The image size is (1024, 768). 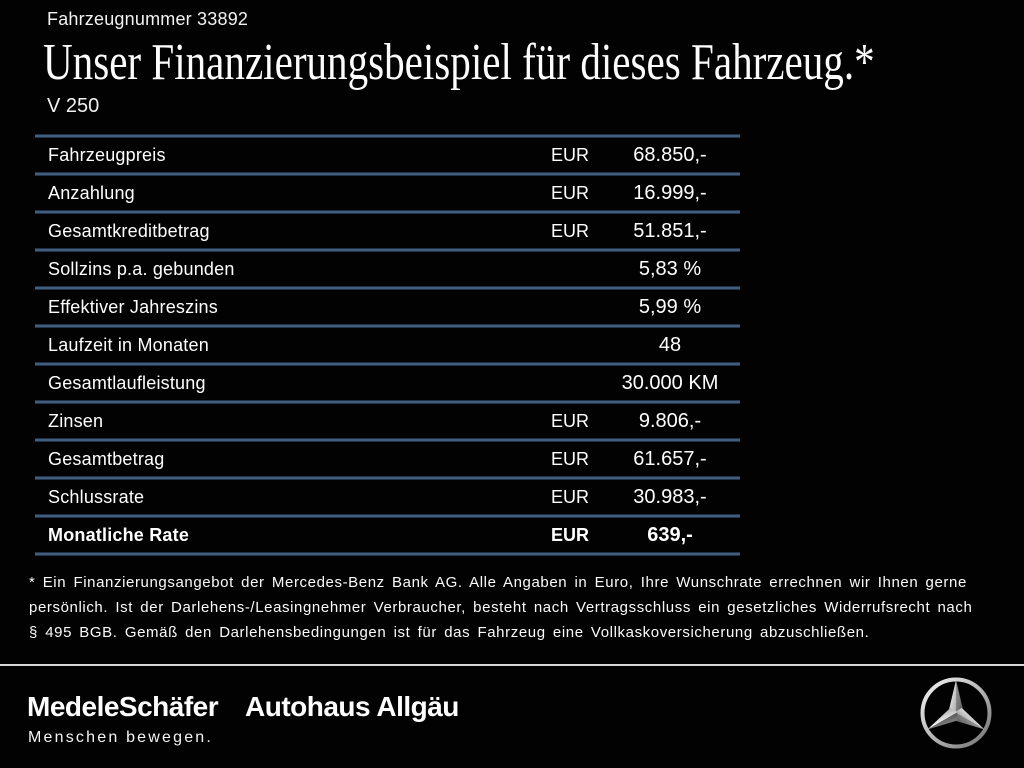 I want to click on table-row: Schlussrate EUR 30.983,-, so click(x=387, y=497).